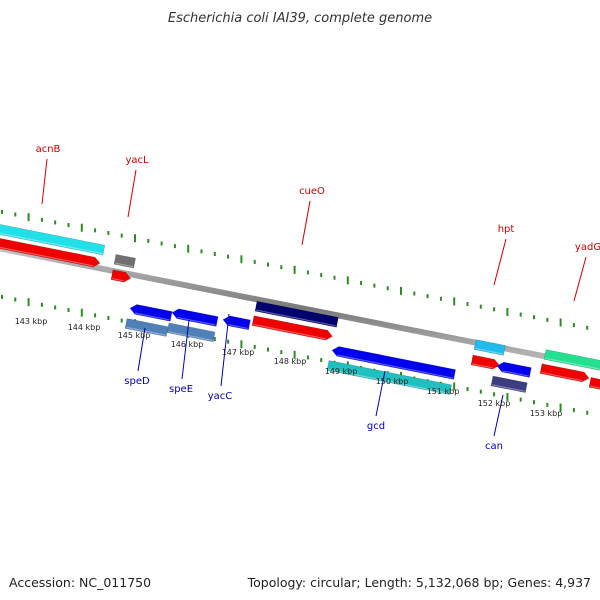  What do you see at coordinates (137, 381) in the screenshot?
I see `gene-label-speD: speD` at bounding box center [137, 381].